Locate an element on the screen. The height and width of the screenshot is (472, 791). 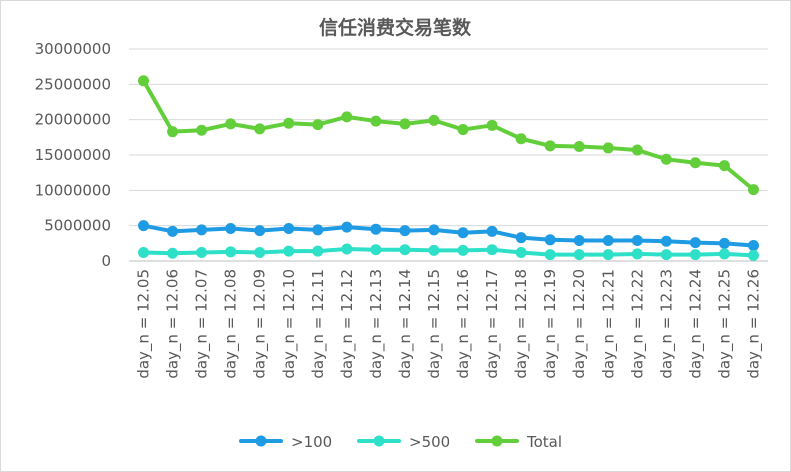
y-tick-label: 0 is located at coordinates (106, 261).